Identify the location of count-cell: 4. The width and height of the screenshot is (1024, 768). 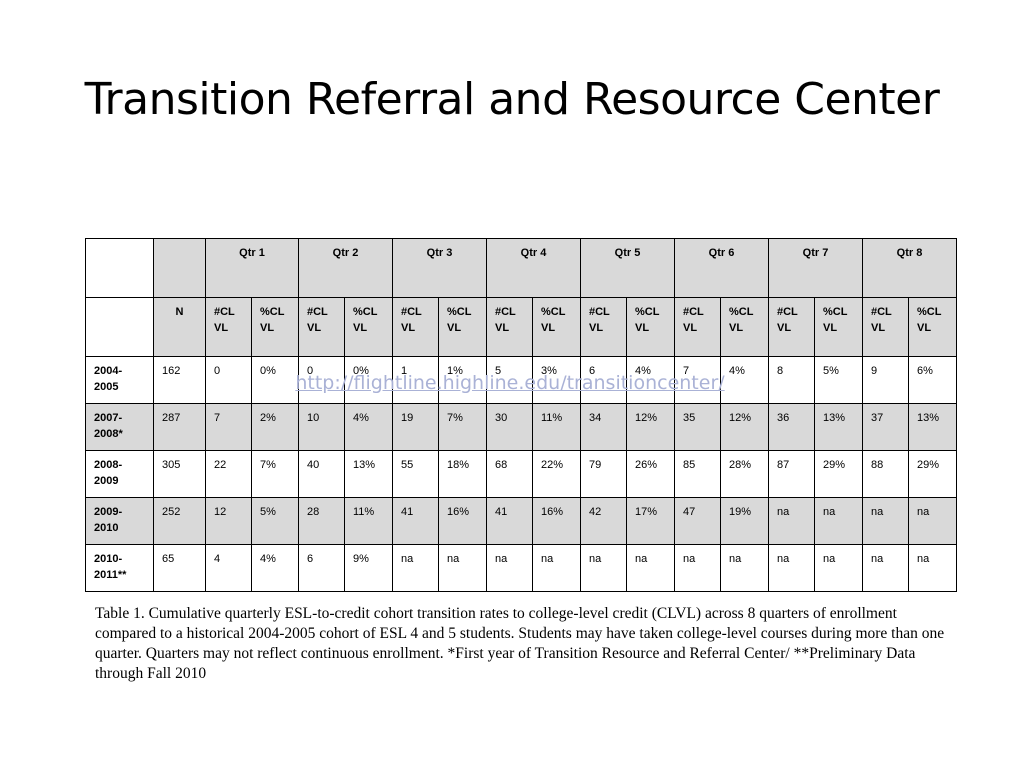
(228, 568).